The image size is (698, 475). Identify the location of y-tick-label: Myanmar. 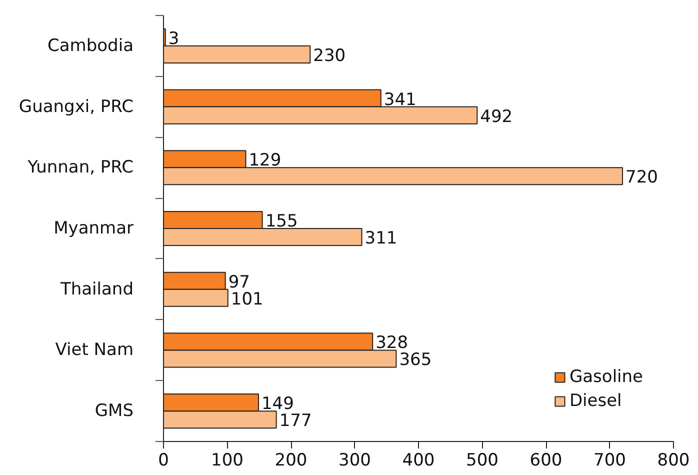
(94, 228).